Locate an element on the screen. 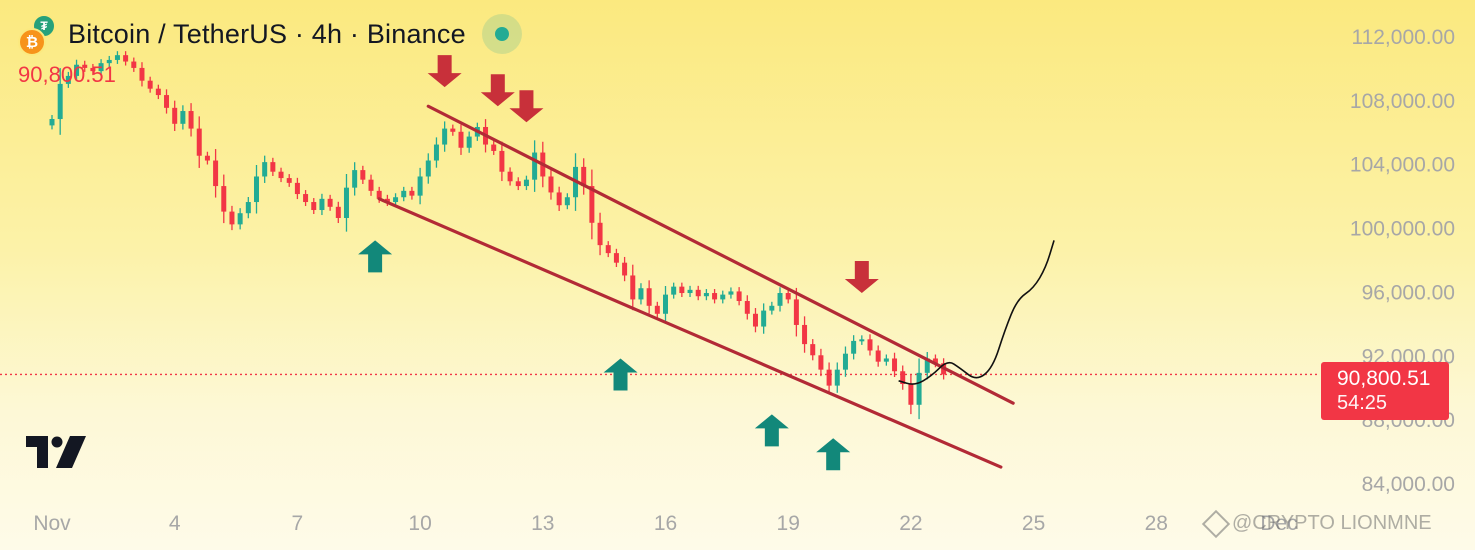 Image resolution: width=1475 pixels, height=550 pixels. symbol-header: ₮ ₿ Bitcoin / TetherUS · 4h · Binance is located at coordinates (270, 35).